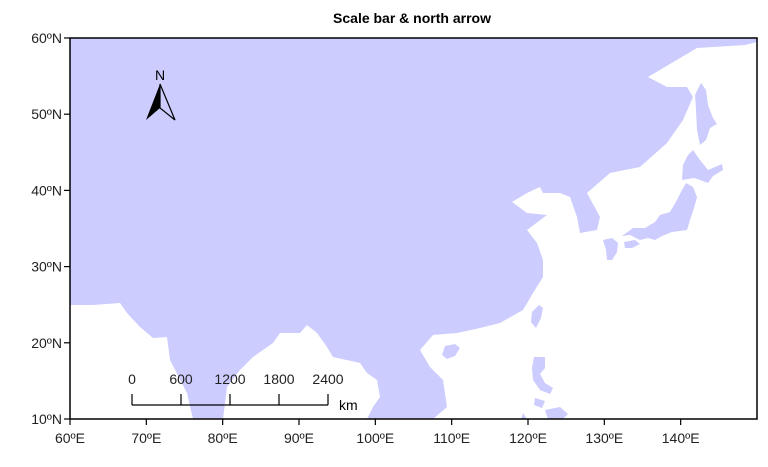  I want to click on scale-bar-label: 600, so click(181, 379).